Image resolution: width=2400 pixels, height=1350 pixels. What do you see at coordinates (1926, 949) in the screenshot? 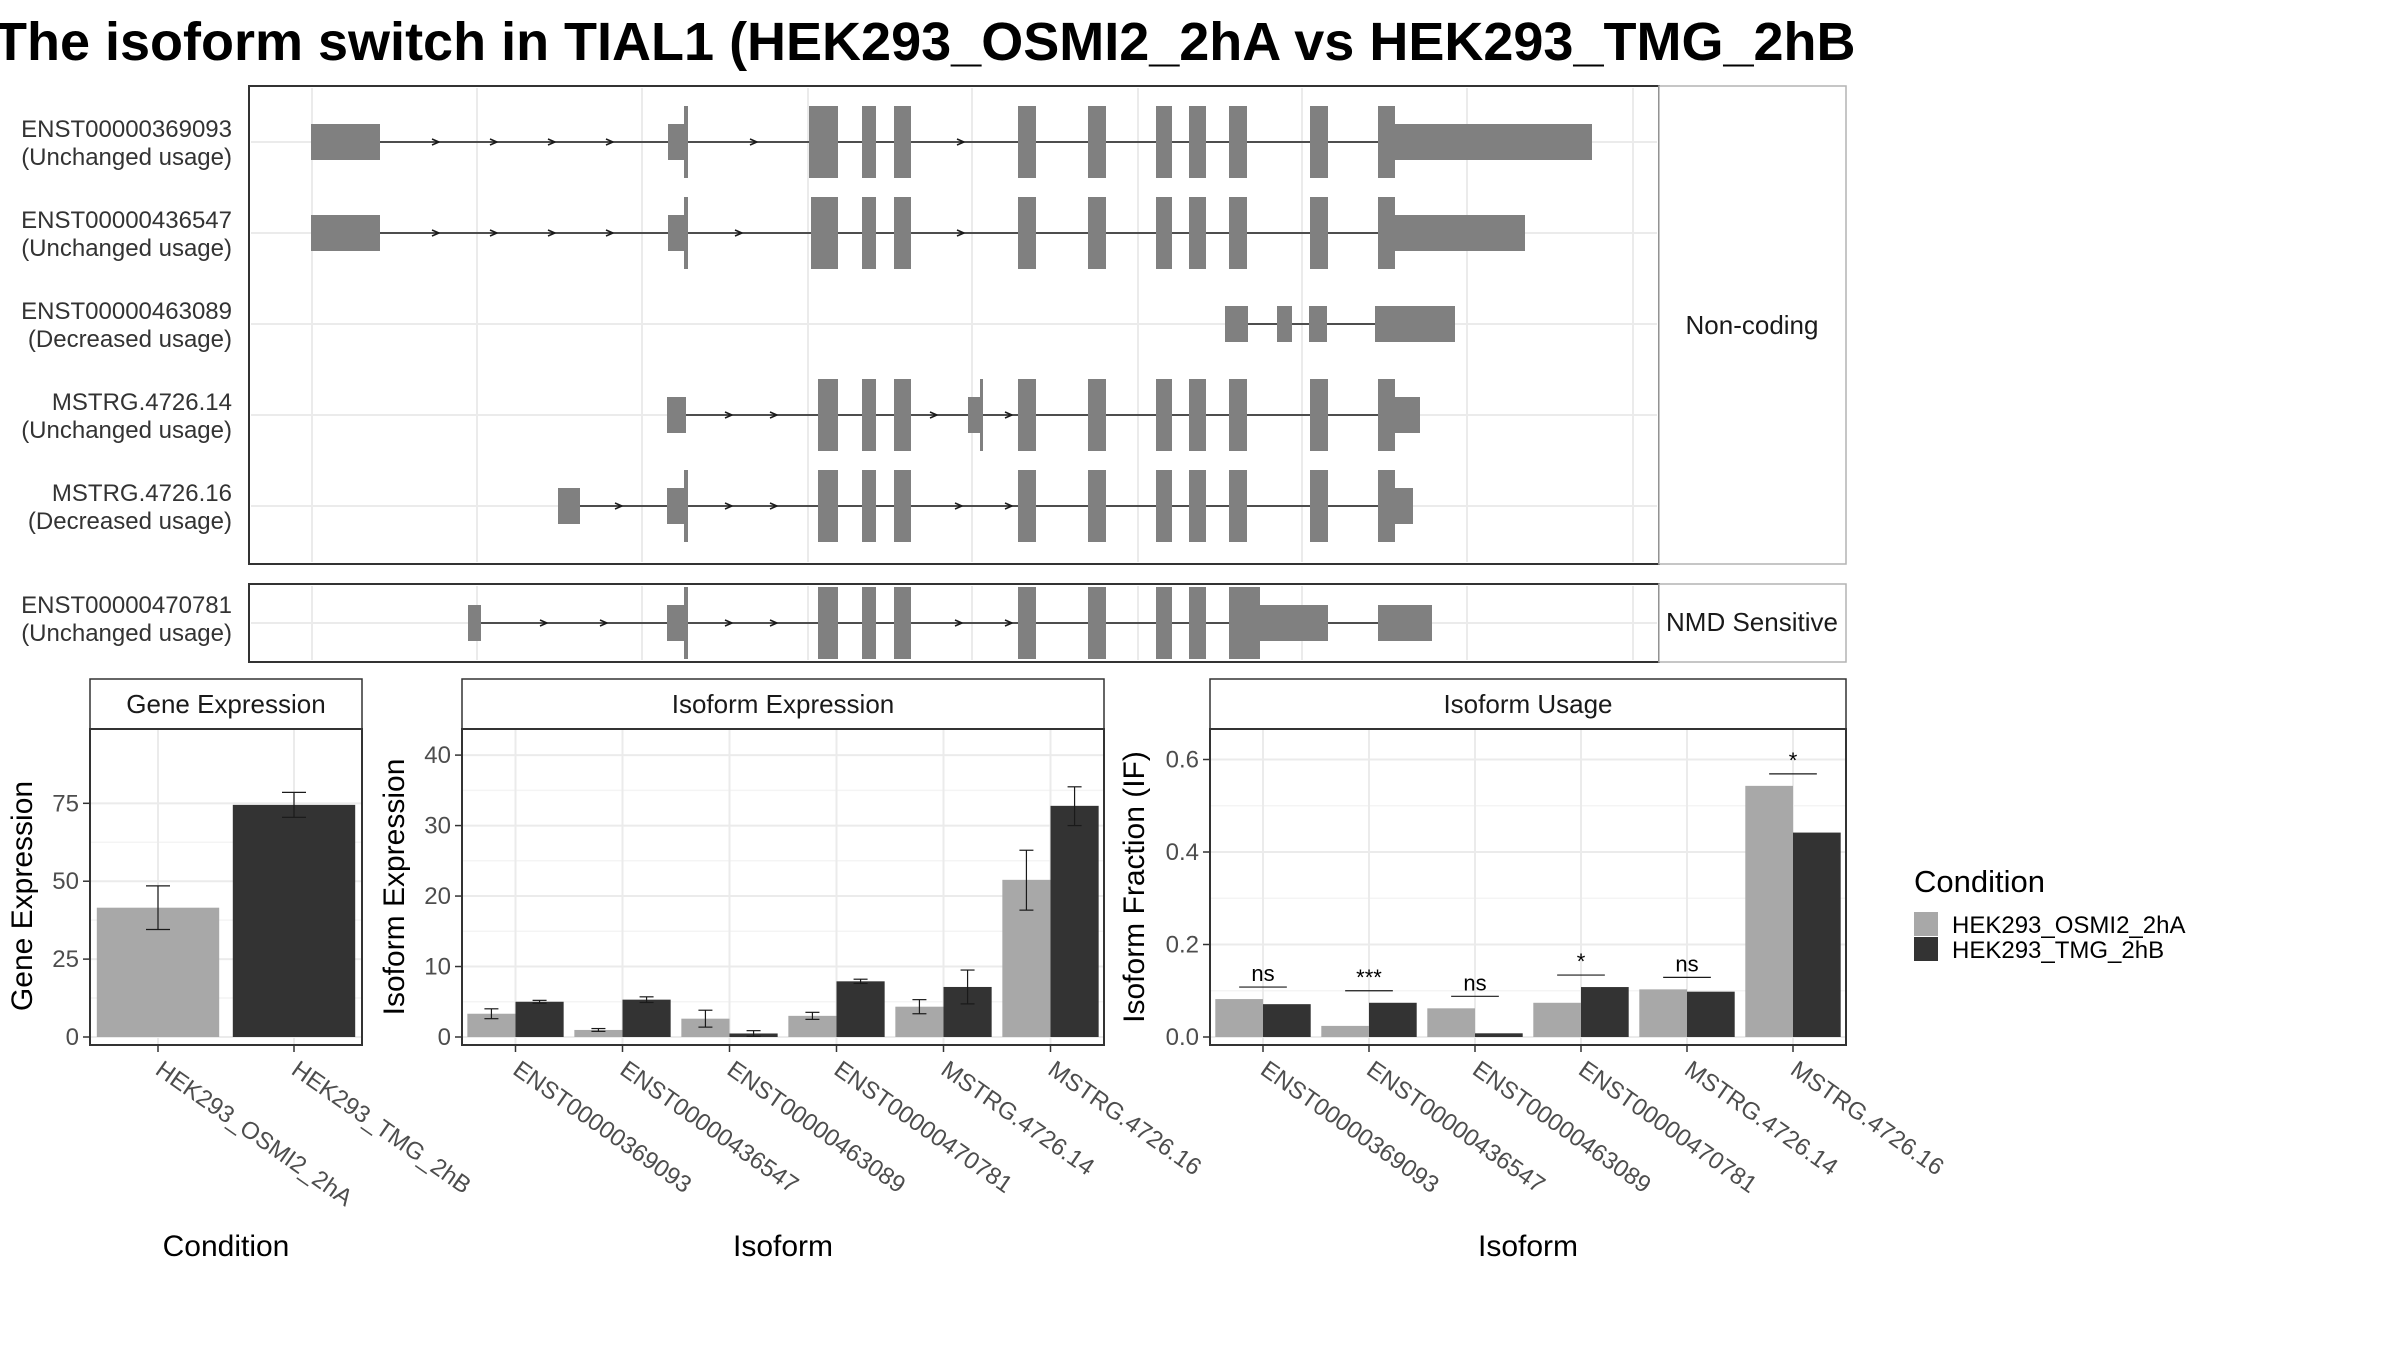
I see `legend-swatch-cond2` at bounding box center [1926, 949].